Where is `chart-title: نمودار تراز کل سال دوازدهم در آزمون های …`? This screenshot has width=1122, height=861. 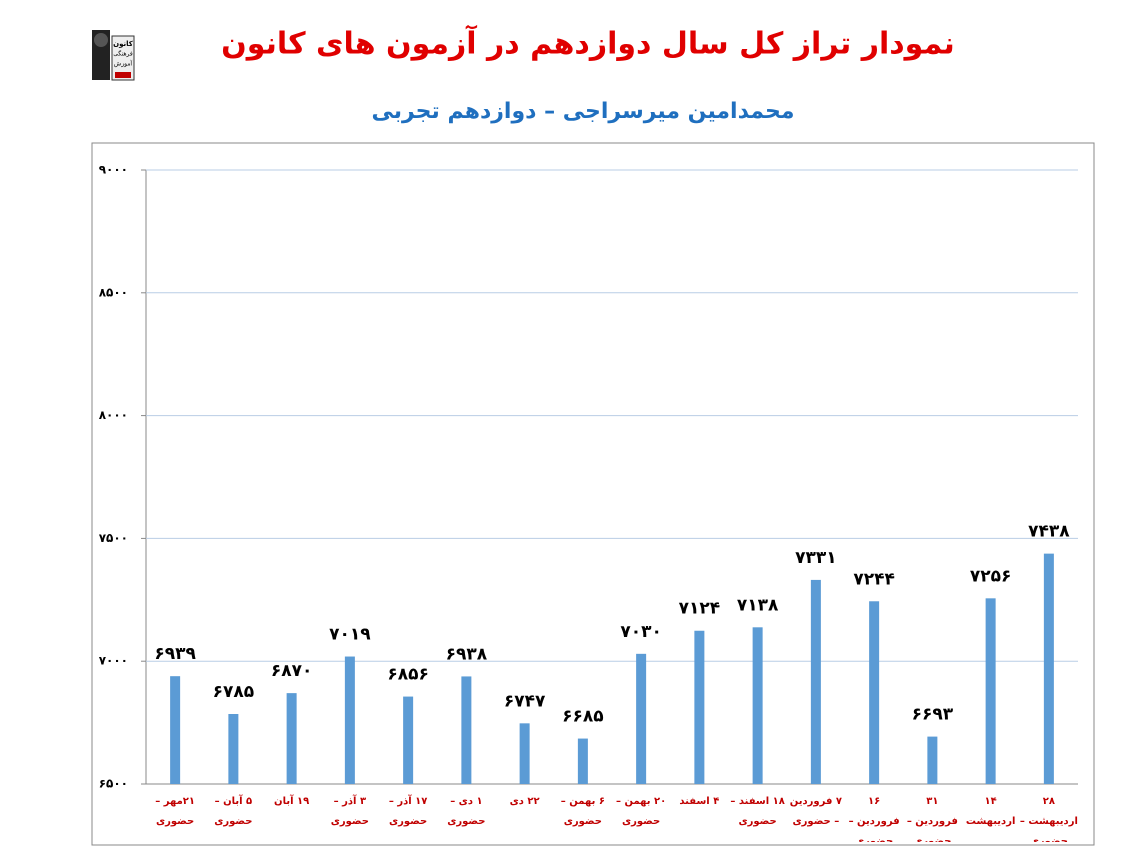 chart-title: نمودار تراز کل سال دوازدهم در آزمون های … is located at coordinates (588, 43).